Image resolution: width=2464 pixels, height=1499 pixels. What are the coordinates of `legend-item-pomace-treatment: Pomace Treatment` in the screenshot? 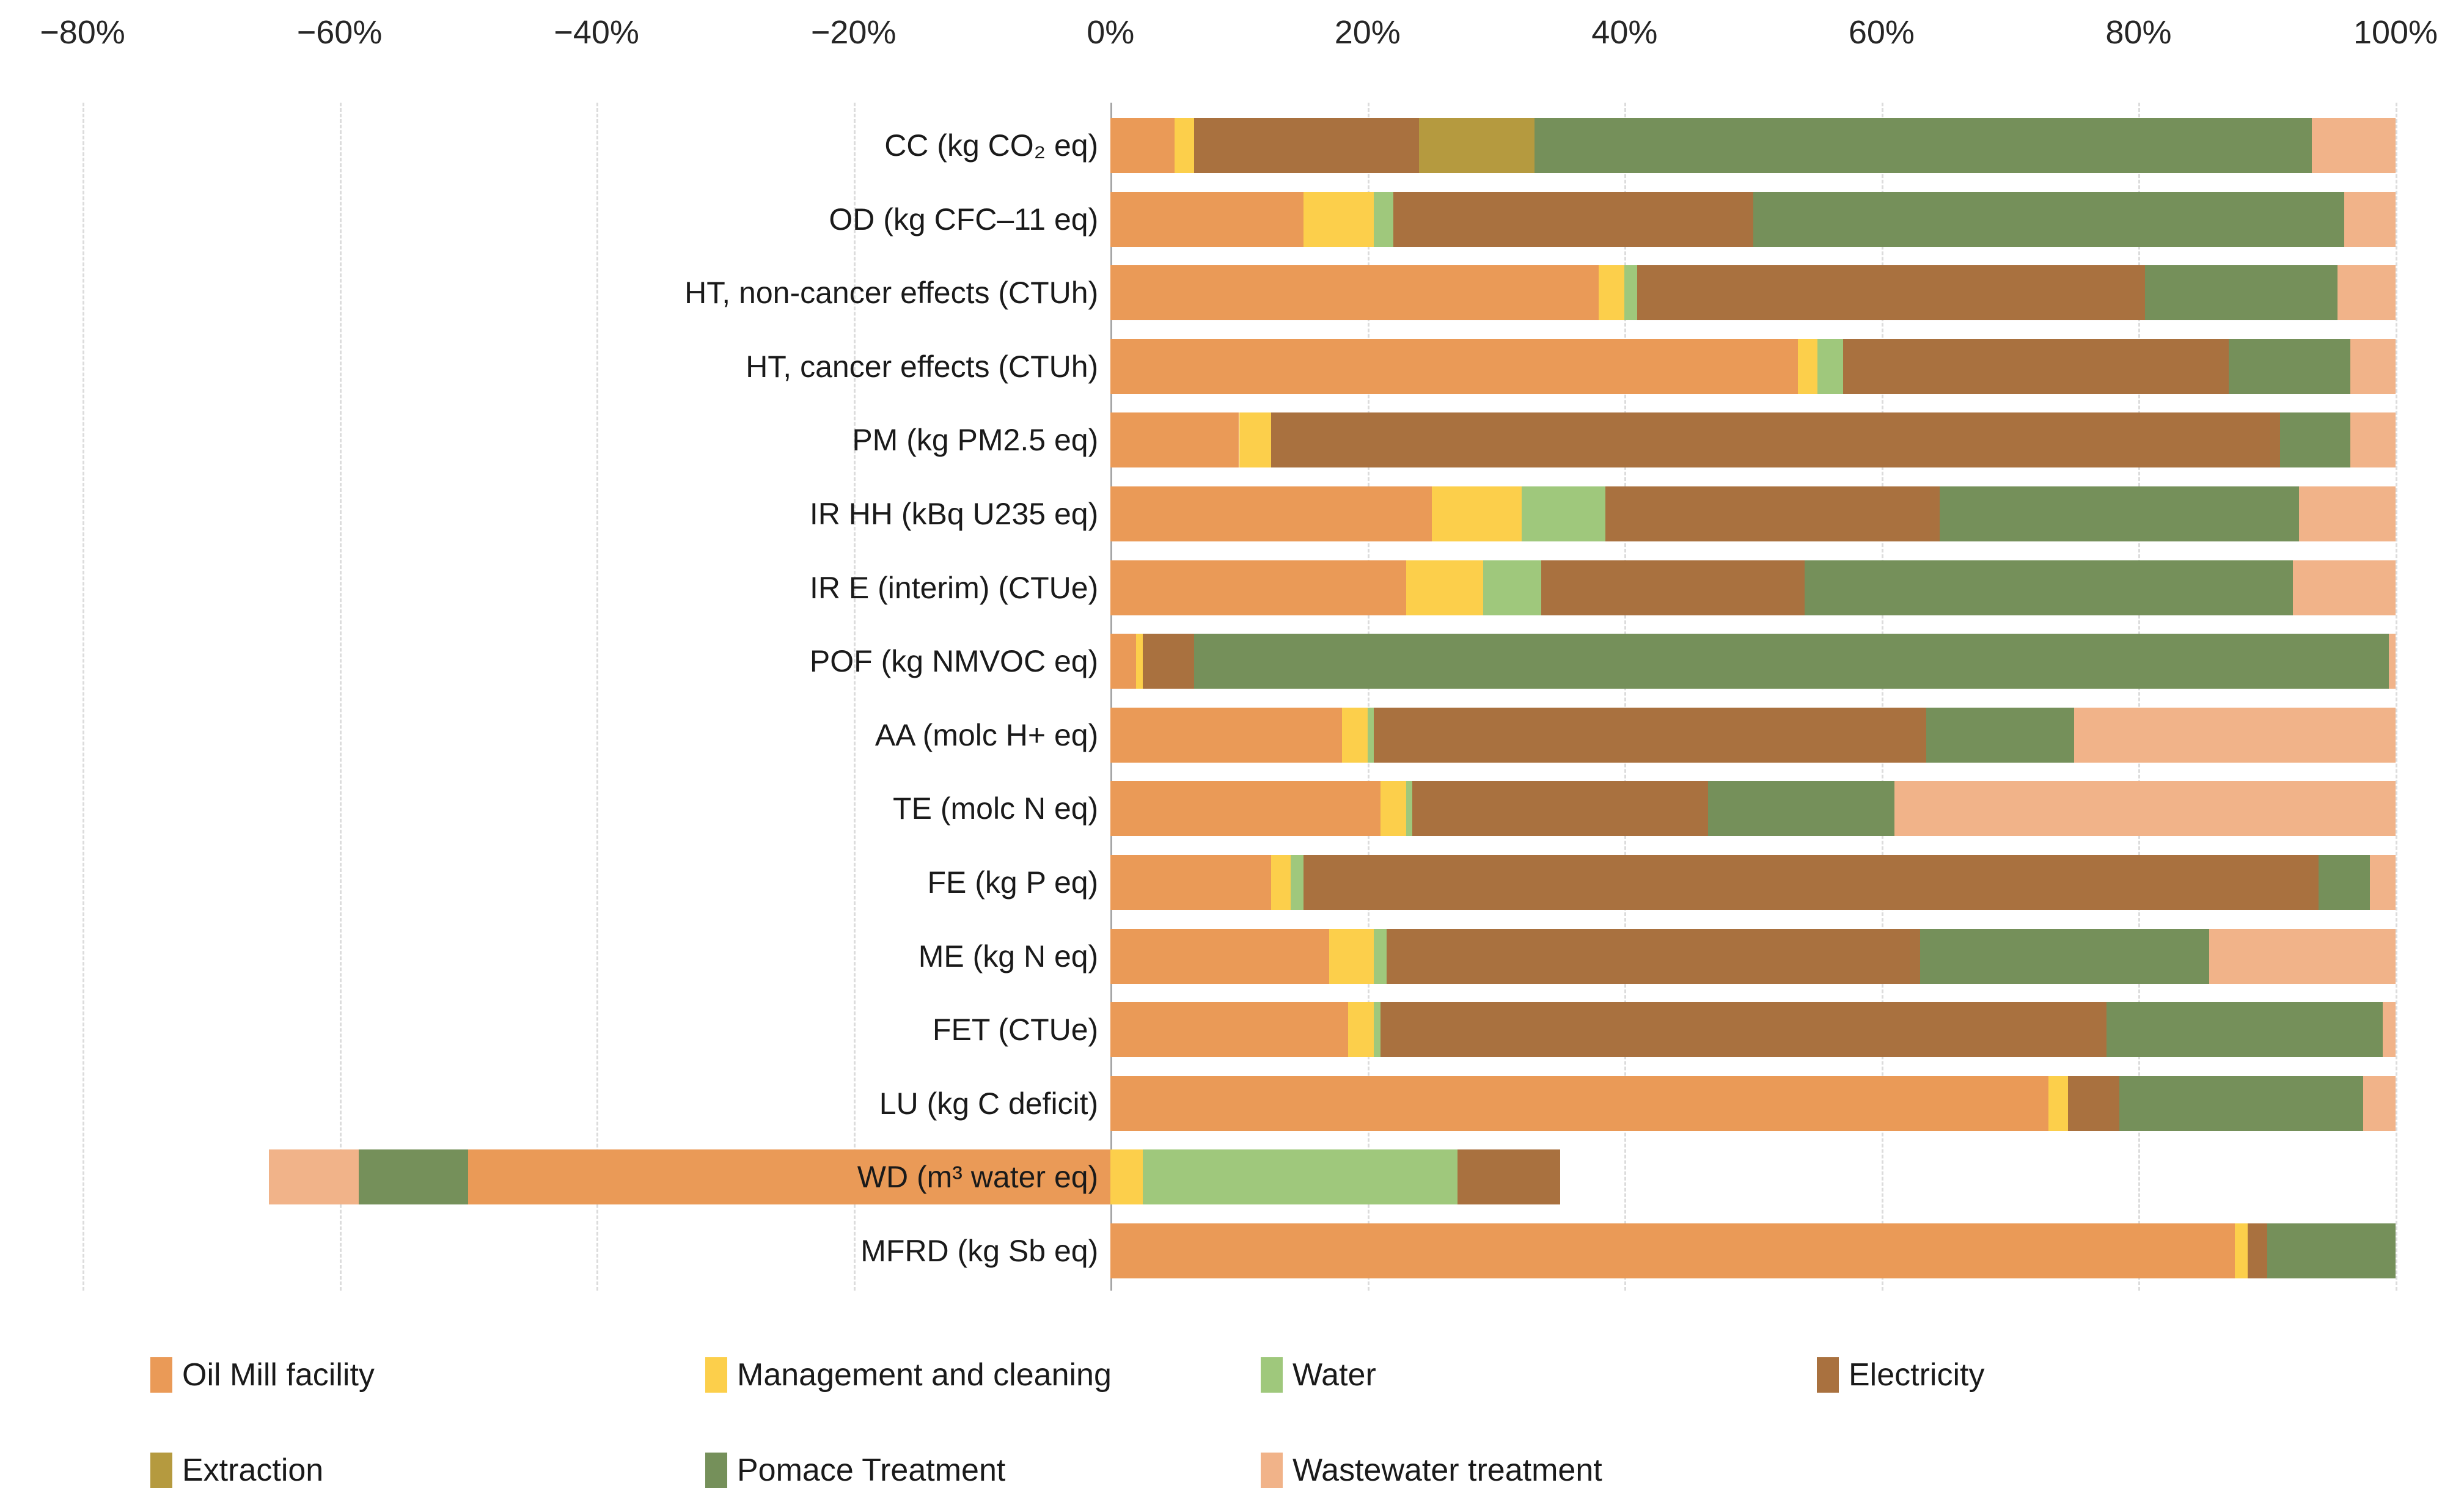 It's located at (855, 1470).